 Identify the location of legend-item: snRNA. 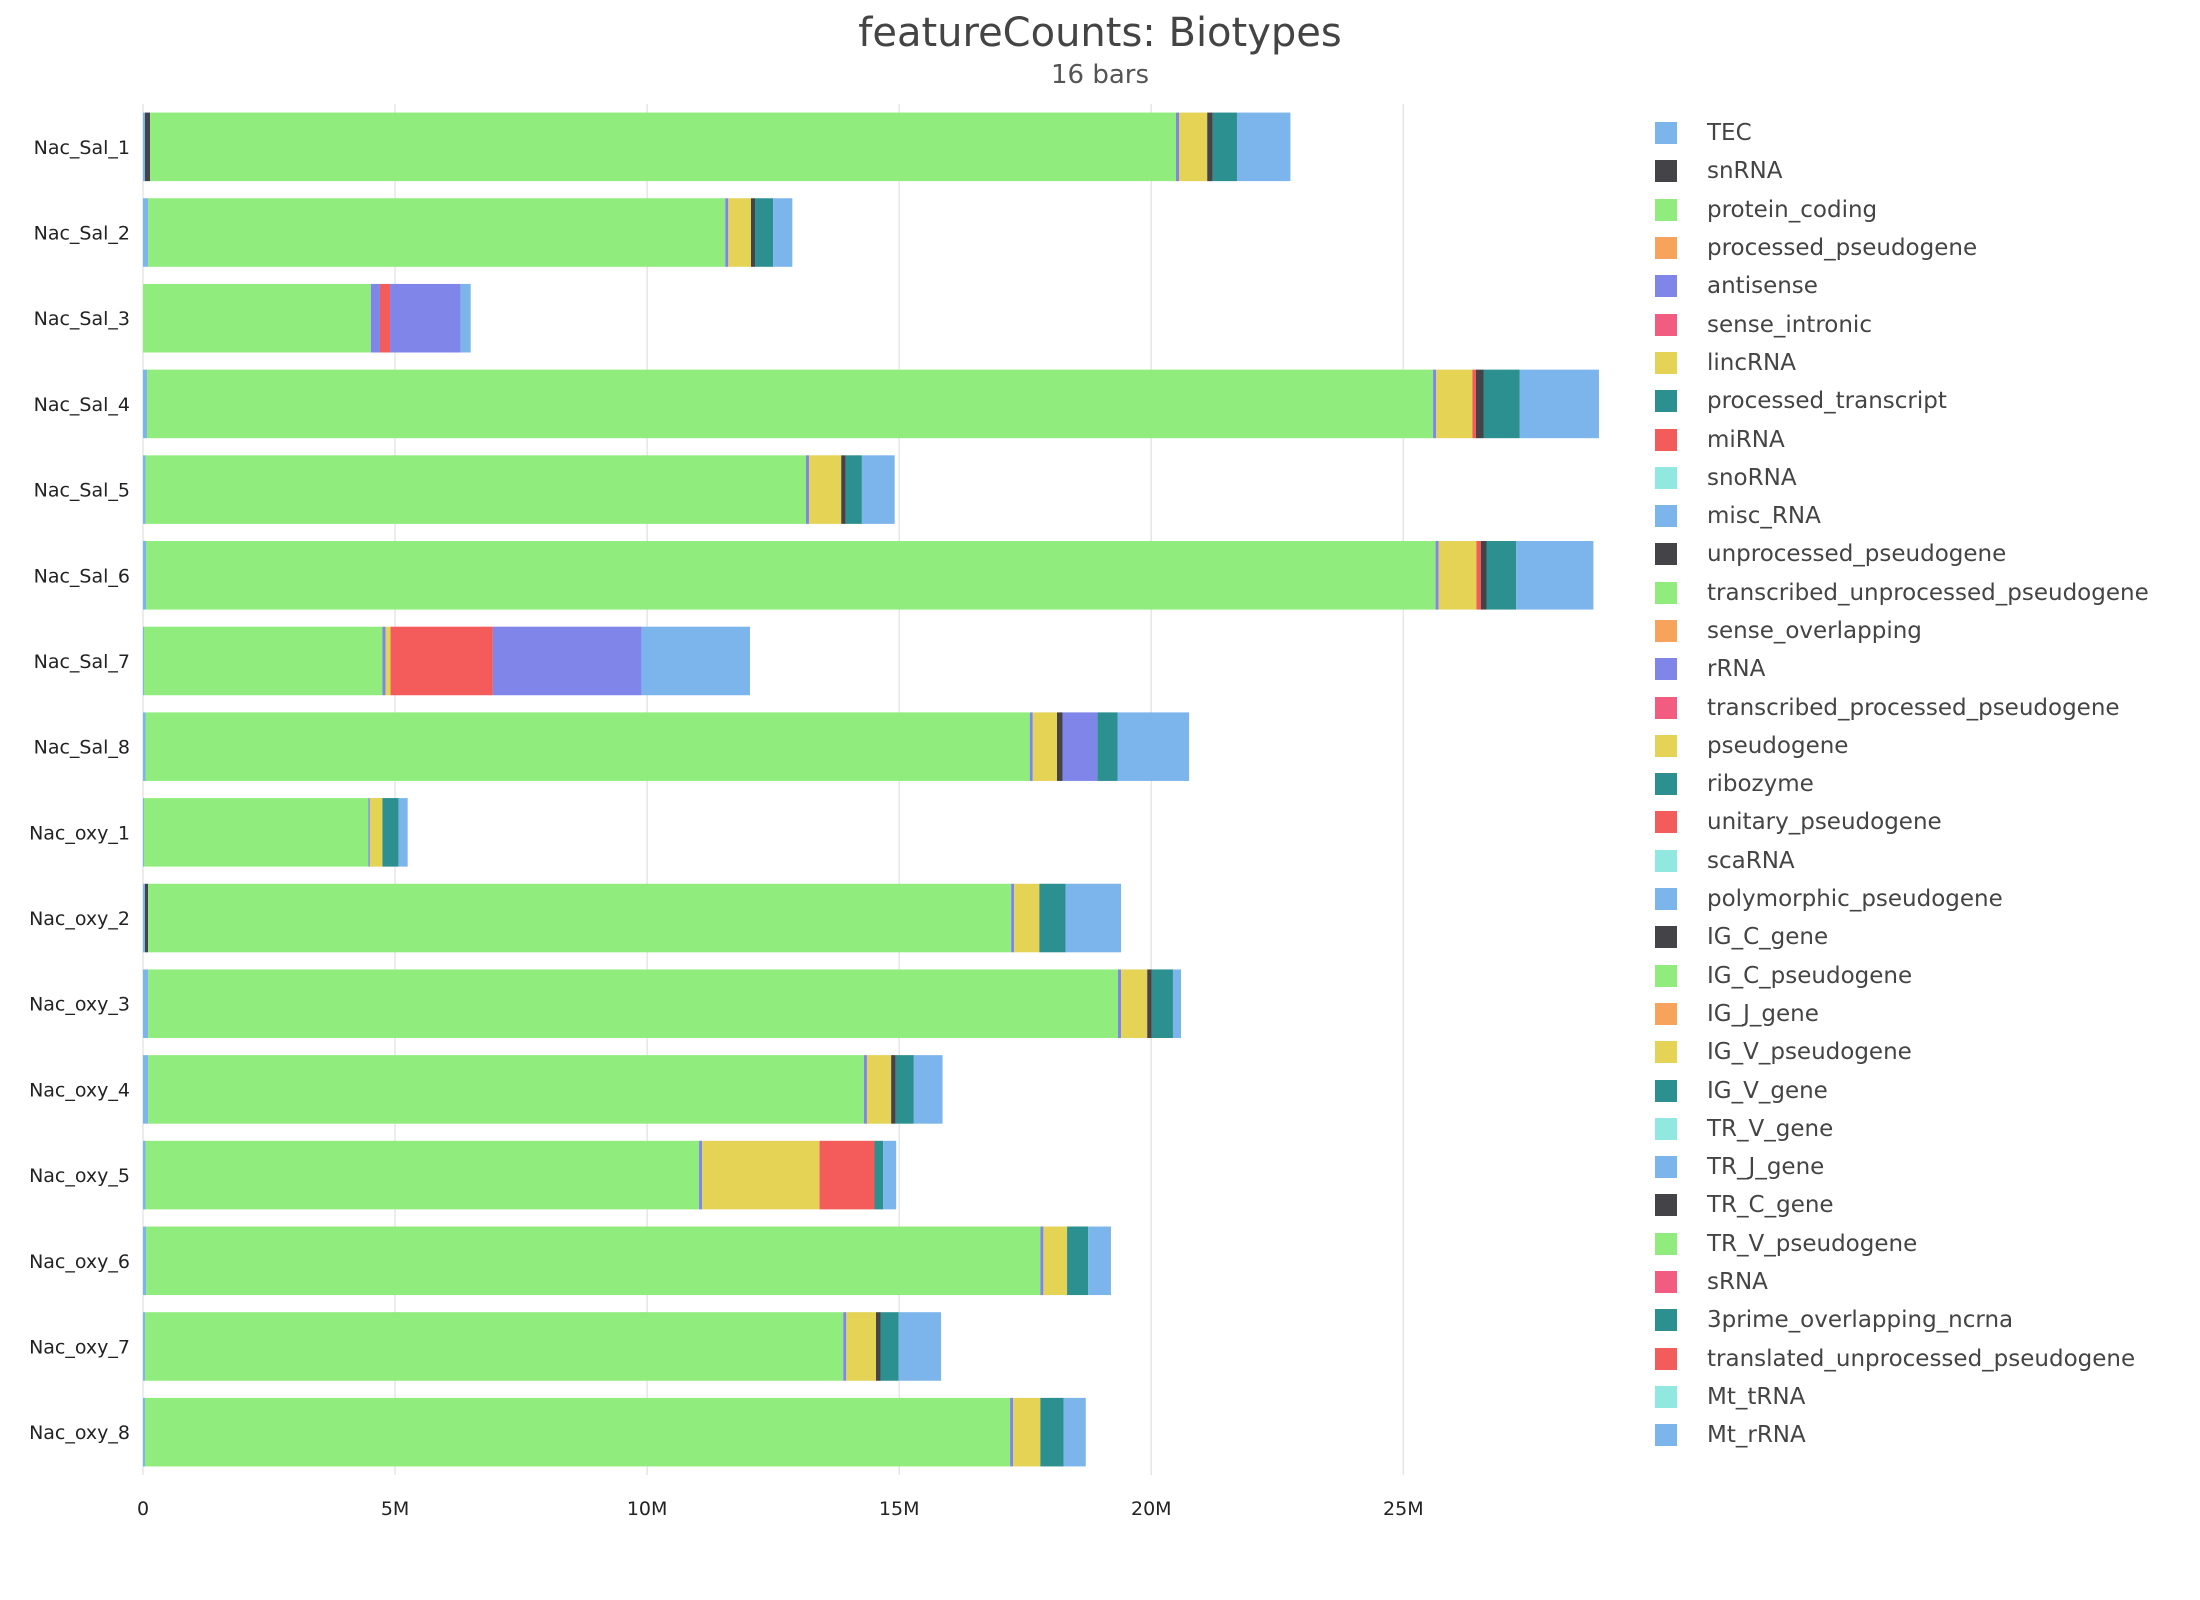
(1902, 171).